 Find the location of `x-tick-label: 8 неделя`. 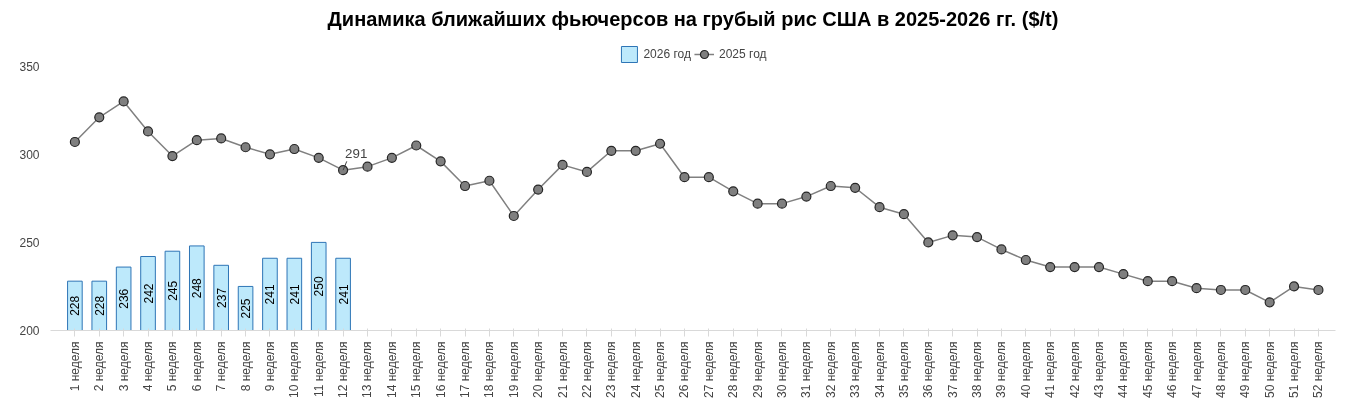

x-tick-label: 8 неделя is located at coordinates (245, 366).